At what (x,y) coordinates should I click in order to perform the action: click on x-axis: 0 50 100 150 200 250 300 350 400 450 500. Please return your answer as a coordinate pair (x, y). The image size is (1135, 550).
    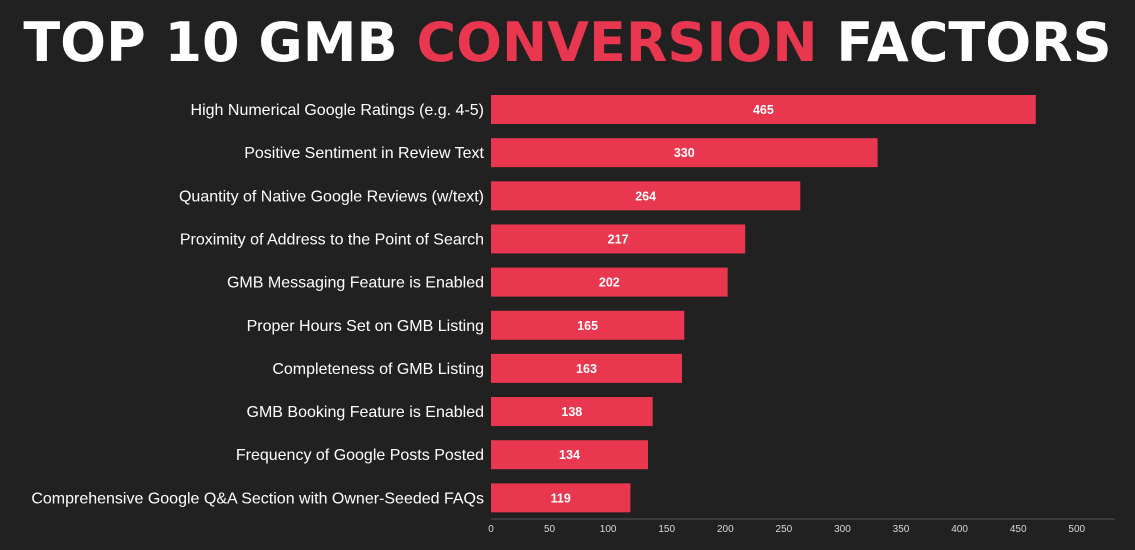
    Looking at the image, I should click on (801, 526).